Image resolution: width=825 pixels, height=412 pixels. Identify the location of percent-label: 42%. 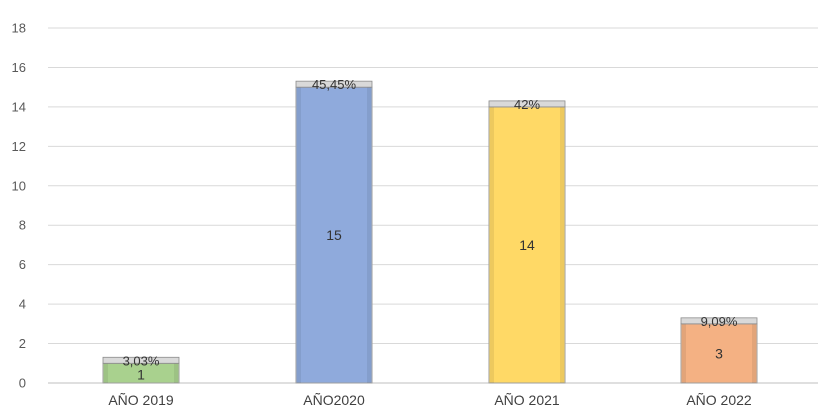
(527, 104).